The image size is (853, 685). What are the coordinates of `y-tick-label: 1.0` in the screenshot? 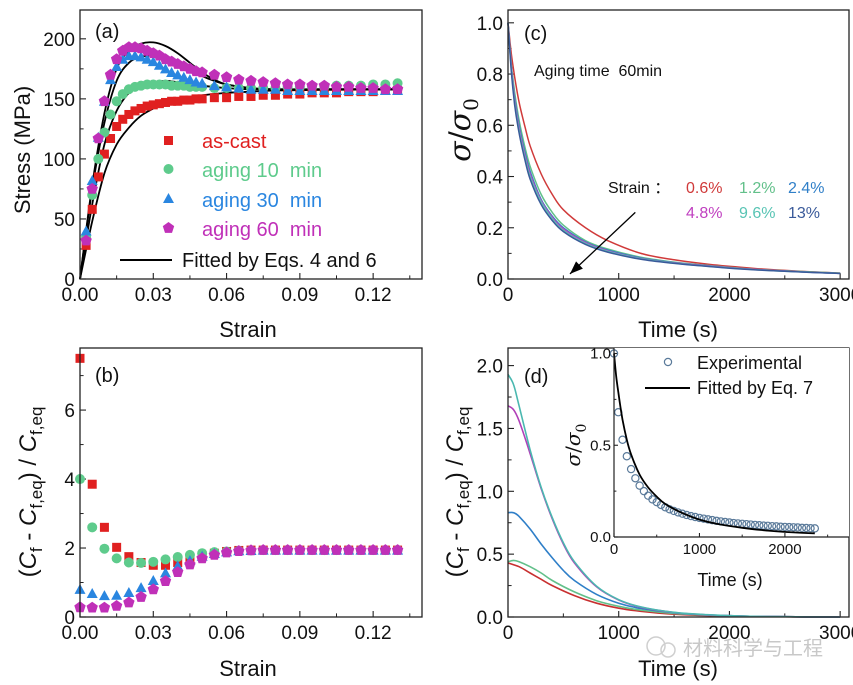 It's located at (600, 354).